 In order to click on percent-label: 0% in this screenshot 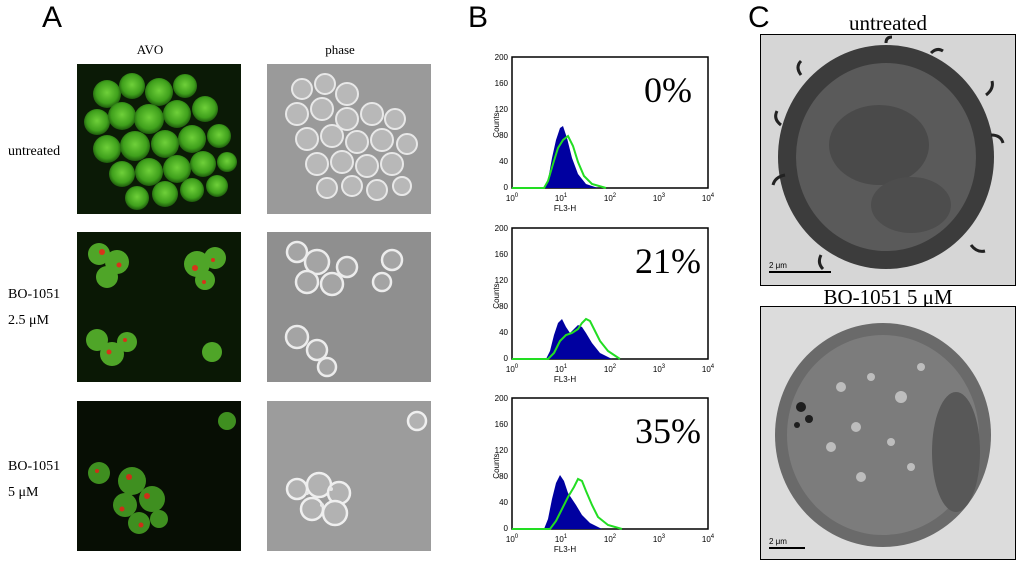, I will do `click(668, 90)`.